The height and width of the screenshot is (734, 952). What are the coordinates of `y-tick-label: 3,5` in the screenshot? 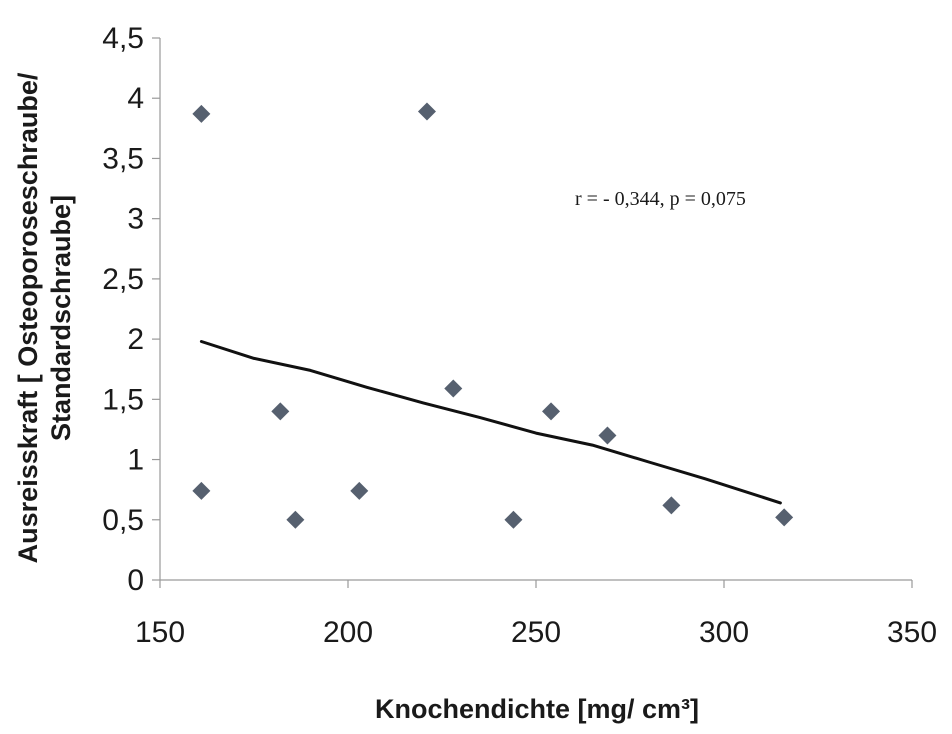 It's located at (123, 158).